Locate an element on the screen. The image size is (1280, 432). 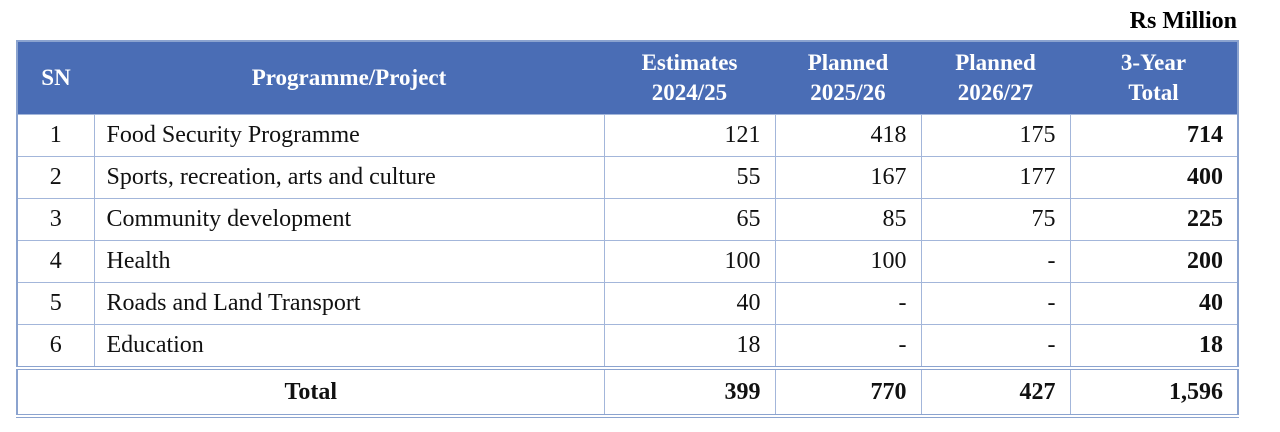
planned-2026-27-cell: 75 is located at coordinates (995, 219).